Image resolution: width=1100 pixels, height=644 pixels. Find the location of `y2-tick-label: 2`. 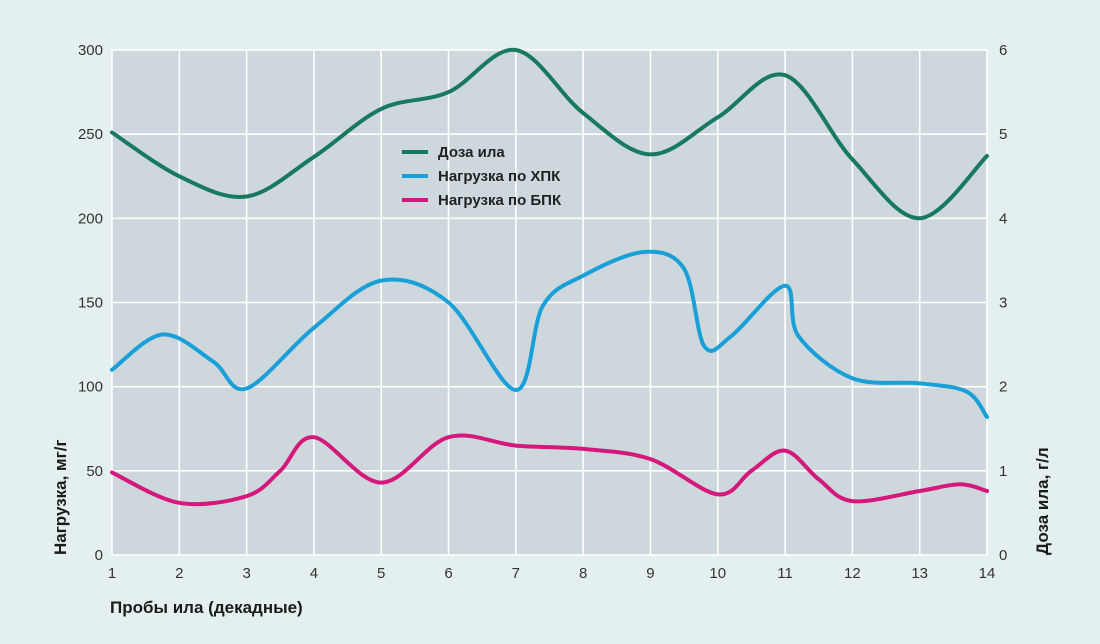

y2-tick-label: 2 is located at coordinates (1003, 387).